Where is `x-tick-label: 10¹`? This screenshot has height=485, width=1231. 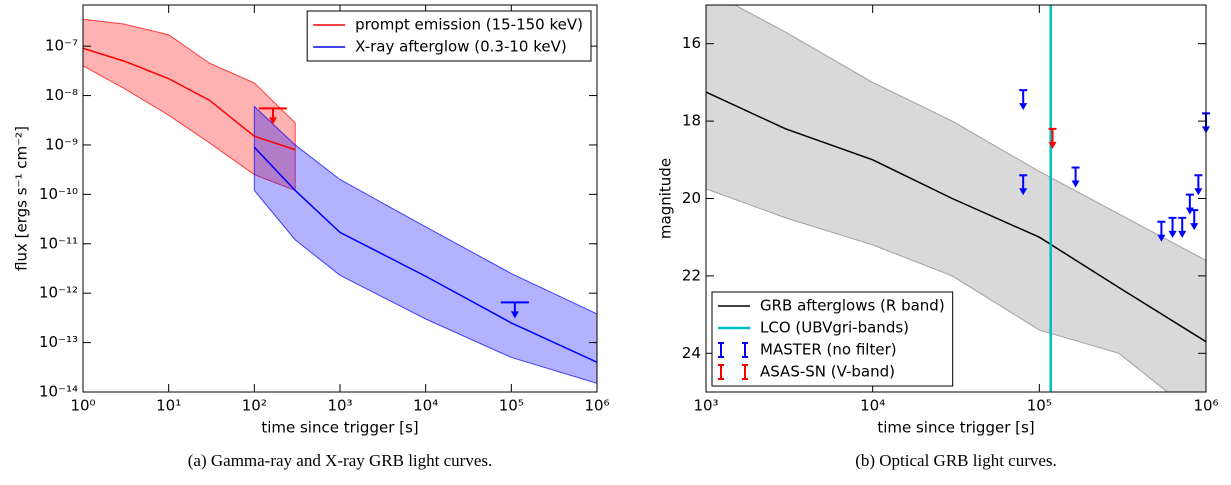
x-tick-label: 10¹ is located at coordinates (168, 406).